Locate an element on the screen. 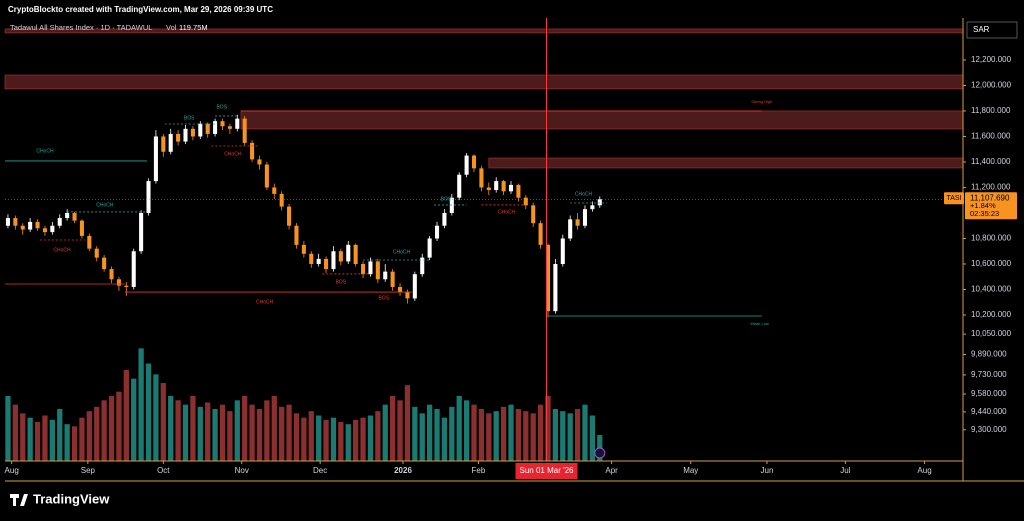  annotation: Strong High is located at coordinates (761, 101).